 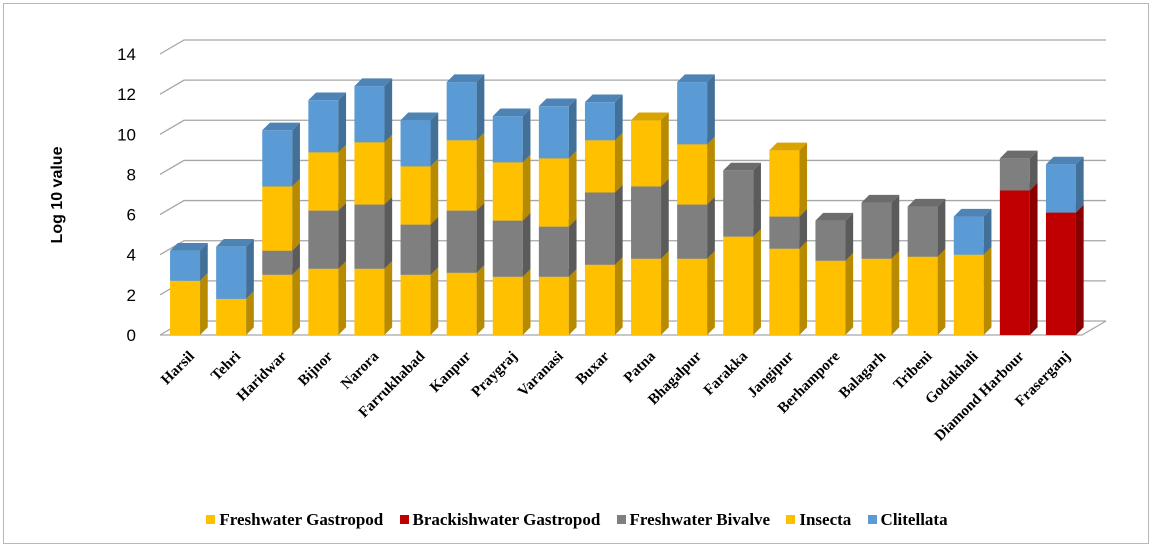 I want to click on x-tick-label: Patna, so click(x=640, y=367).